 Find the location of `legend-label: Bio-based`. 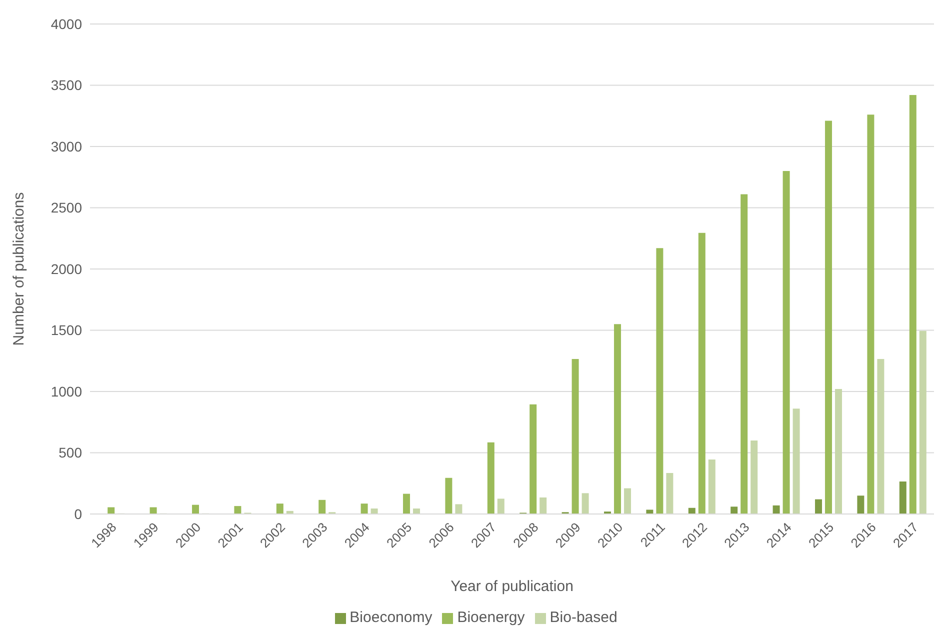

legend-label: Bio-based is located at coordinates (584, 617).